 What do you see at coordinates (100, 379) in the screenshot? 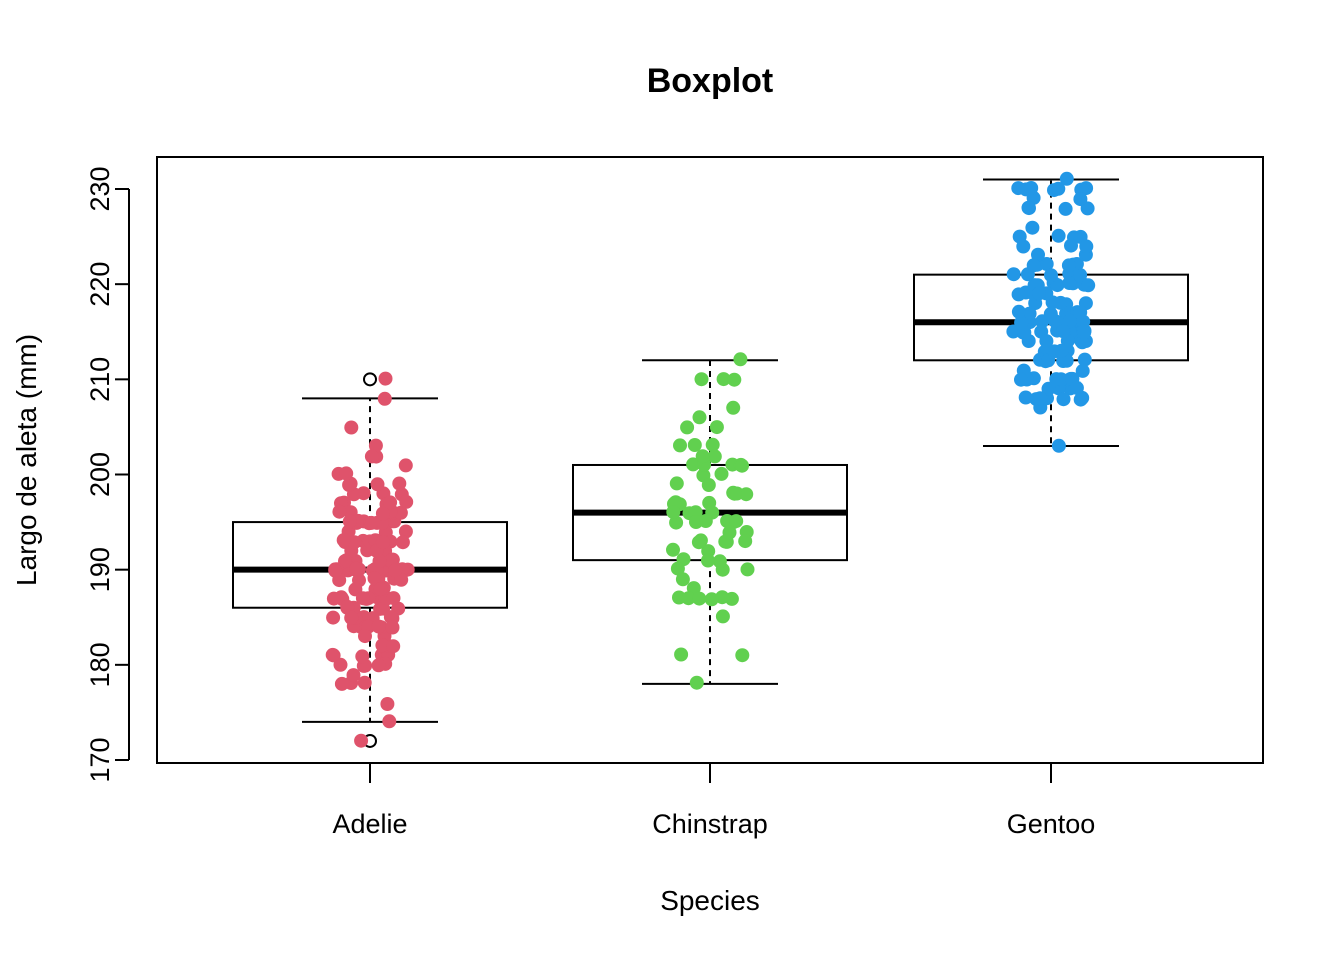
I see `y-tick-label-210: 210` at bounding box center [100, 379].